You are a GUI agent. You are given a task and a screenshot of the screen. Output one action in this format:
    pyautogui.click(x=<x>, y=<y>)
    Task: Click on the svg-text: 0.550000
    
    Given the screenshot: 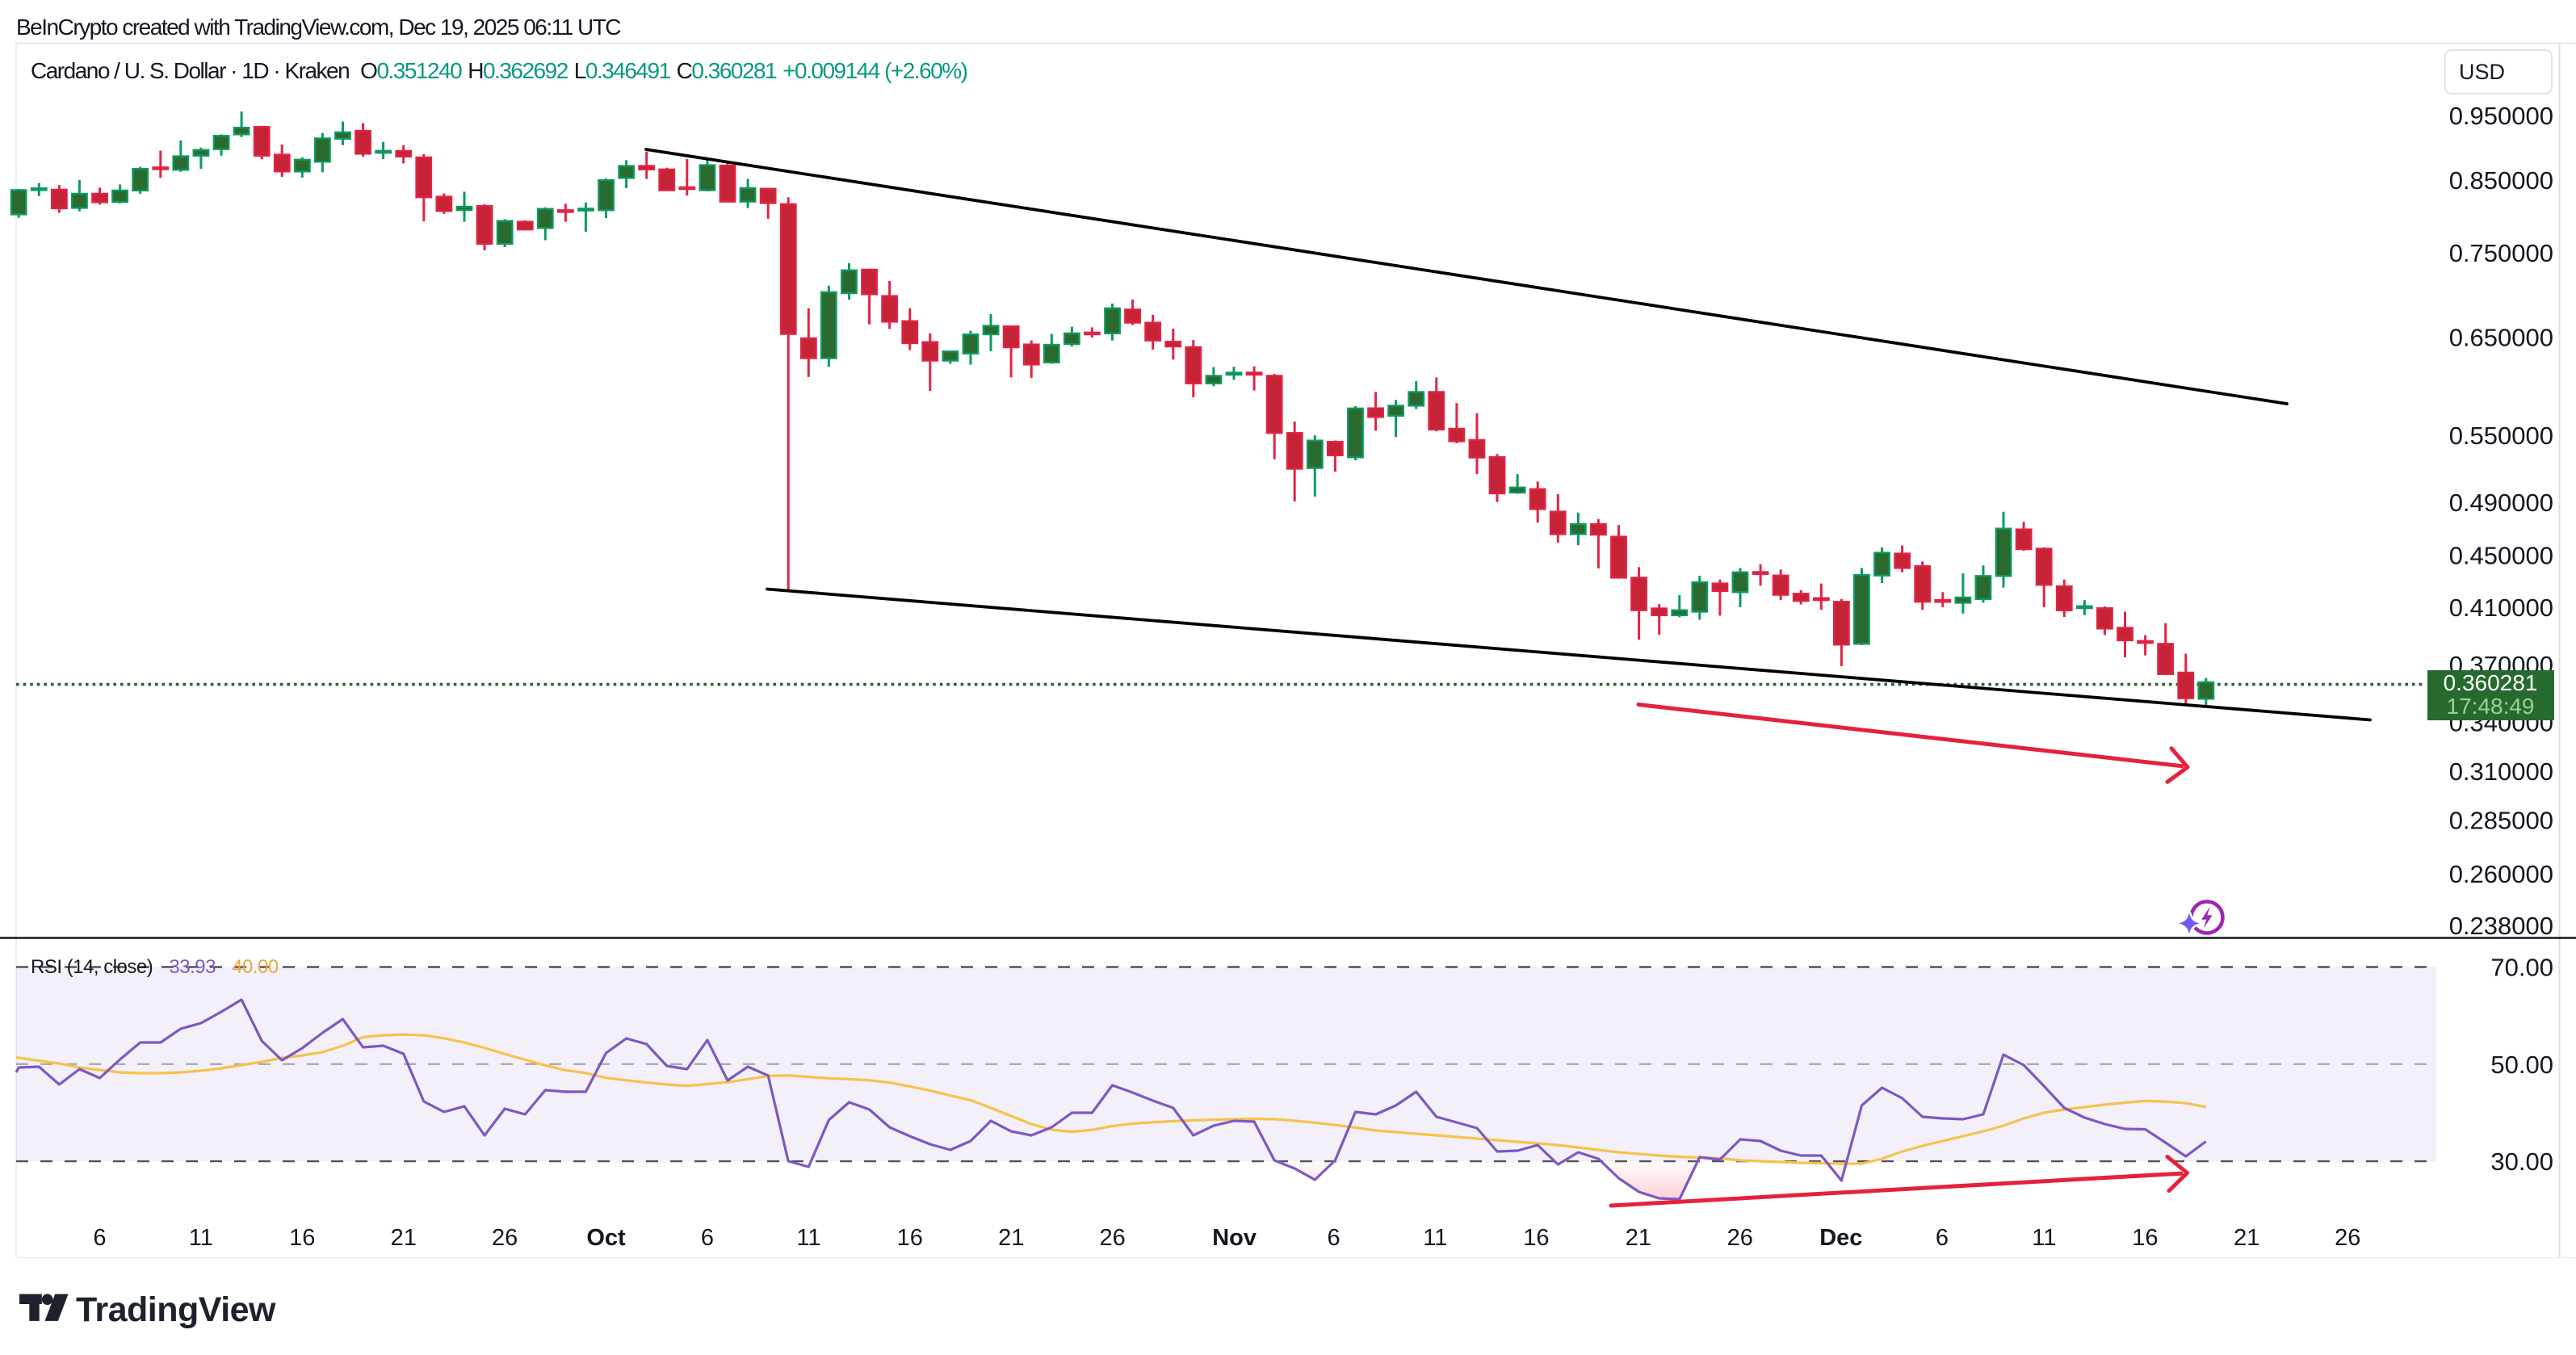 What is the action you would take?
    pyautogui.click(x=2501, y=436)
    